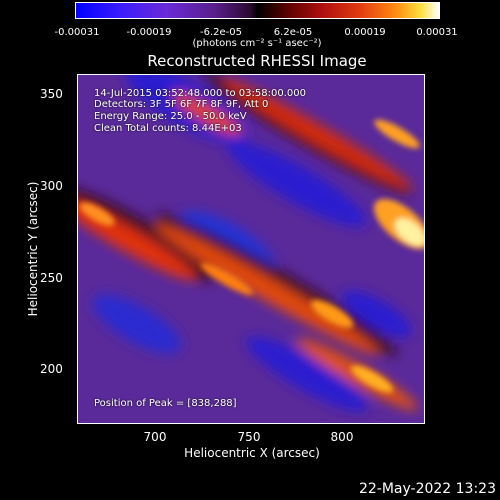  What do you see at coordinates (51, 186) in the screenshot?
I see `y-tick-label: 300` at bounding box center [51, 186].